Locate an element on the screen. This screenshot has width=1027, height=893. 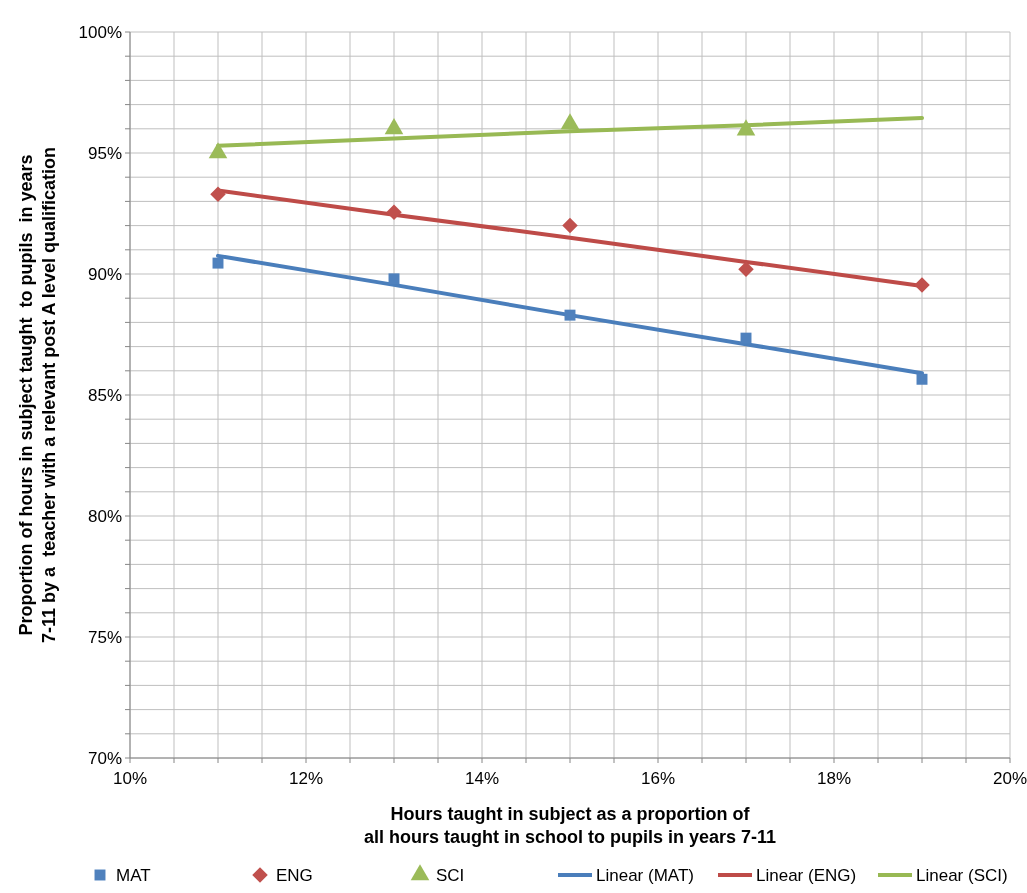
legend-label: Linear (ENG) is located at coordinates (806, 875).